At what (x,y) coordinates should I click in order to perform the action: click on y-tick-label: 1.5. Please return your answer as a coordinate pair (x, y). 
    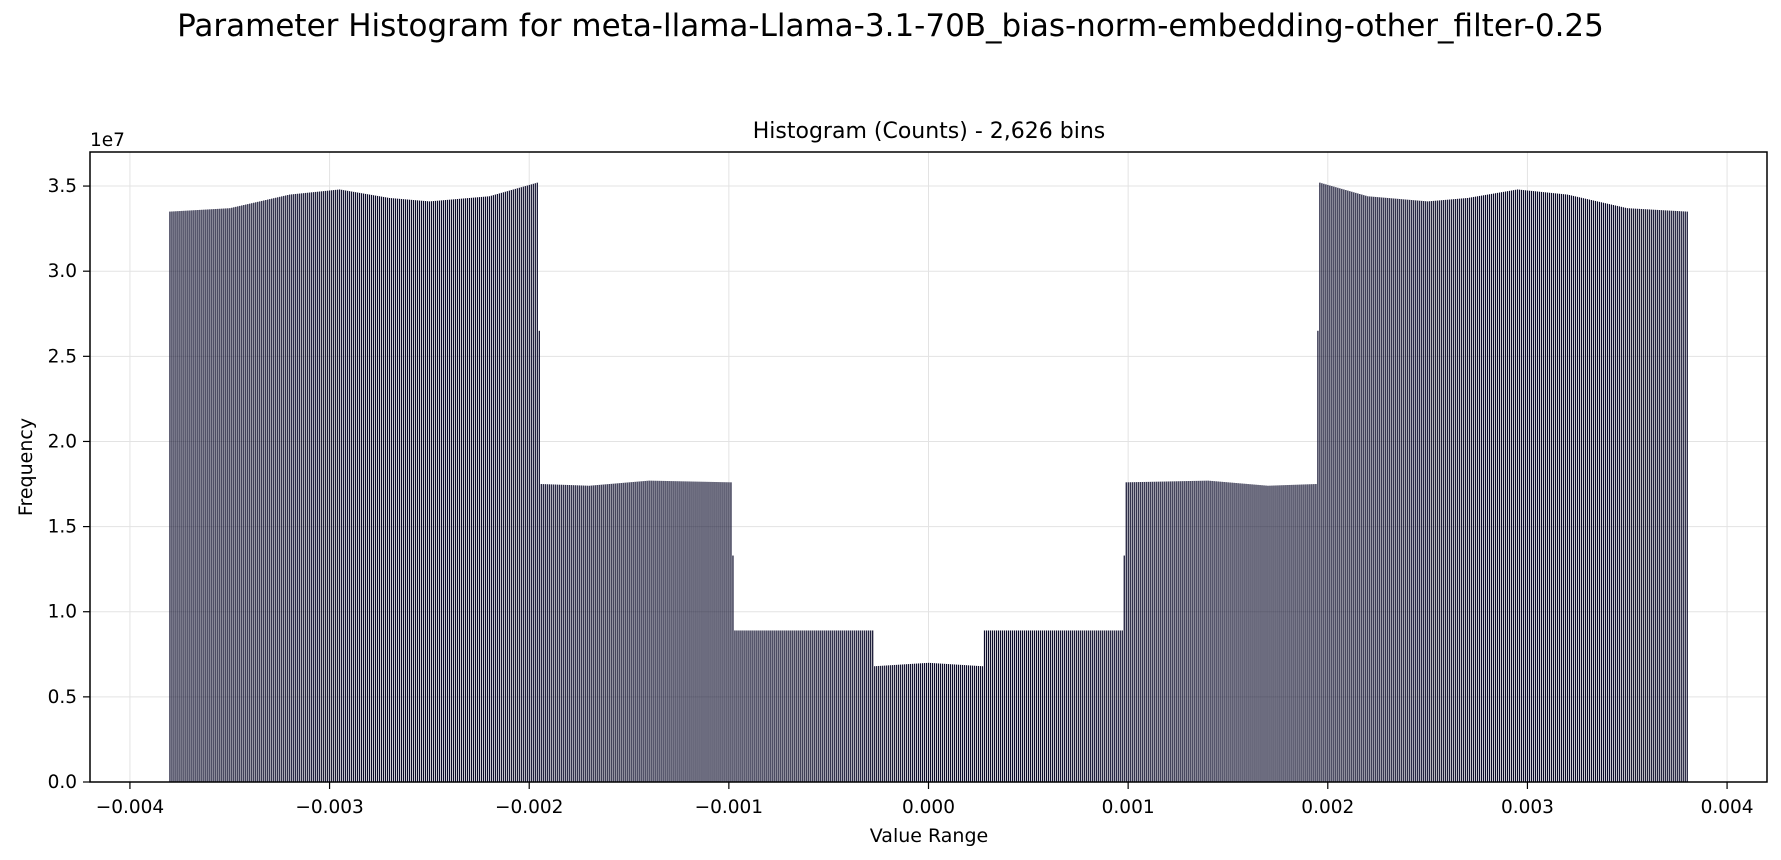
    Looking at the image, I should click on (62, 527).